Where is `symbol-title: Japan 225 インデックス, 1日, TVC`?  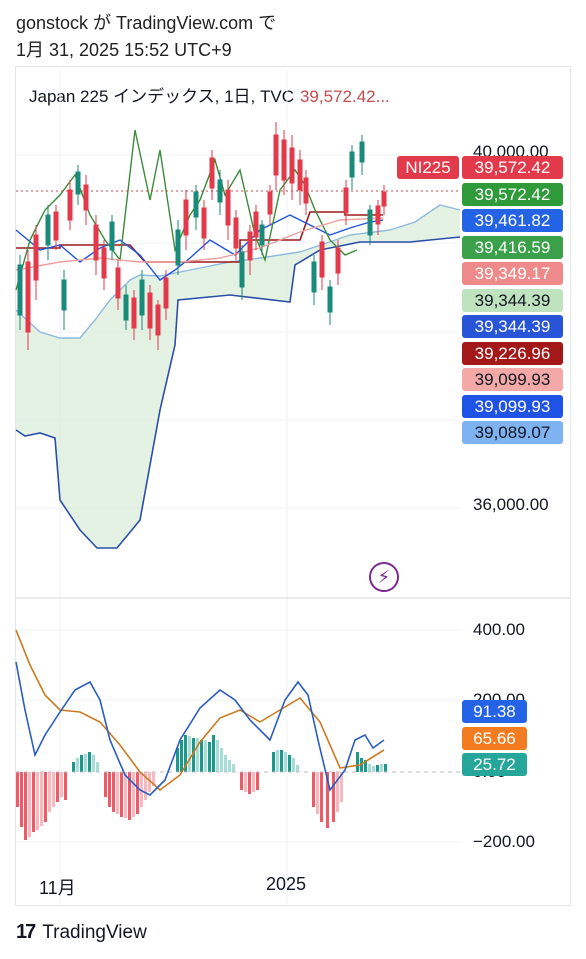 symbol-title: Japan 225 インデックス, 1日, TVC is located at coordinates (161, 96).